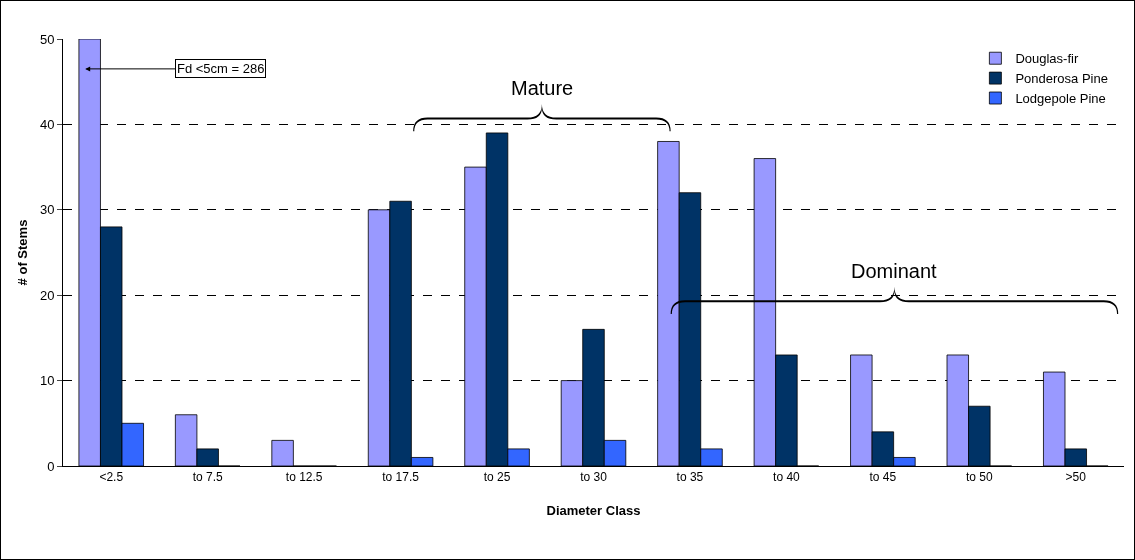  I want to click on y-tick-label: 10, so click(47, 381).